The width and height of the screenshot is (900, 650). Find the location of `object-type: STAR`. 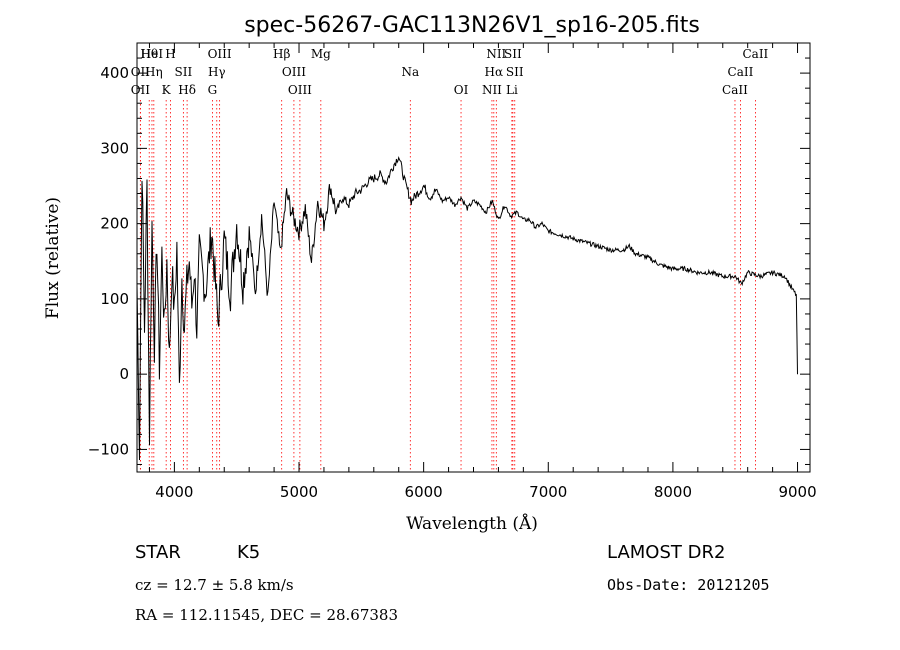

object-type: STAR is located at coordinates (158, 552).